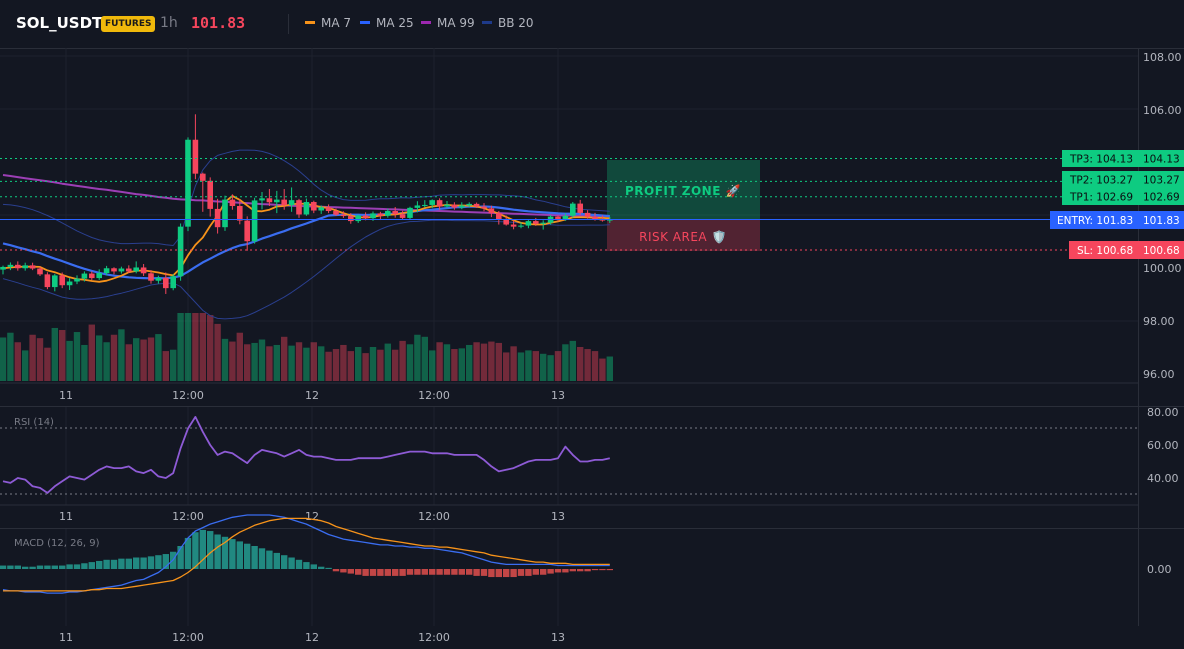  What do you see at coordinates (306, 454) in the screenshot?
I see `rsi-line` at bounding box center [306, 454].